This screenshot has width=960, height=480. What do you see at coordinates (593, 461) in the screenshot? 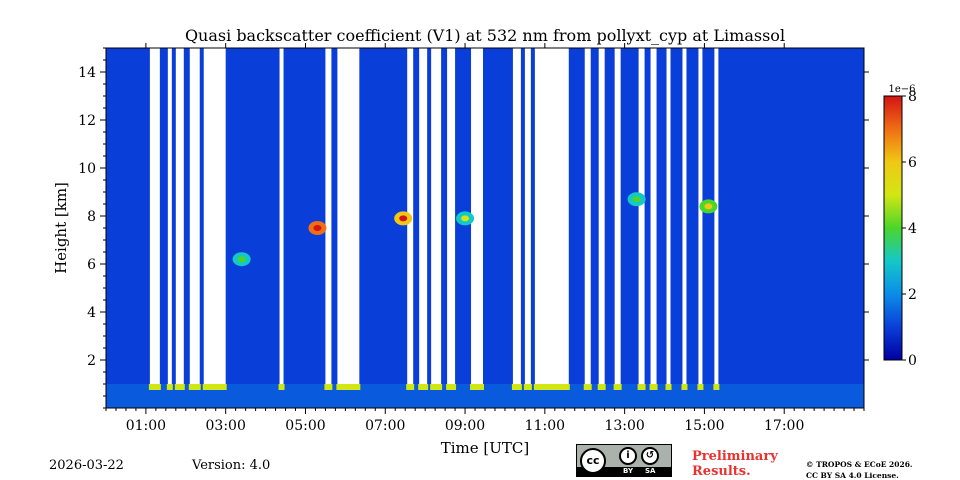
I see `cc-icon: cc` at bounding box center [593, 461].